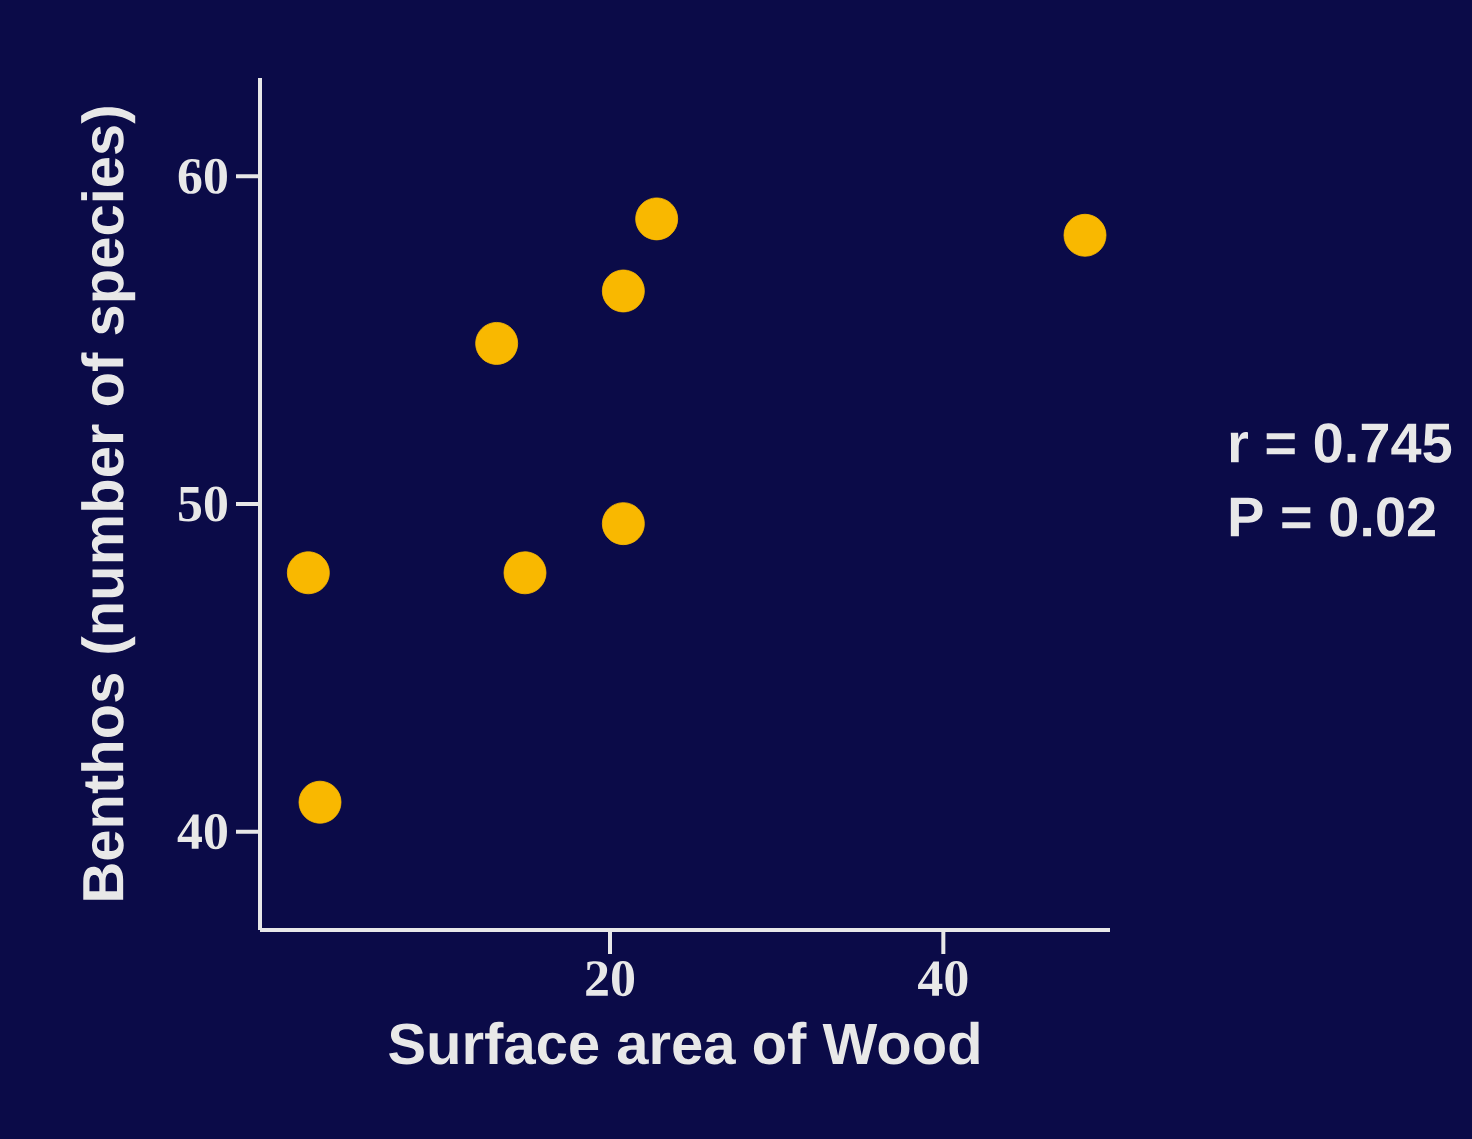  Describe the element at coordinates (108, 503) in the screenshot. I see `y-axis-title: Benthos (number of species)` at that location.